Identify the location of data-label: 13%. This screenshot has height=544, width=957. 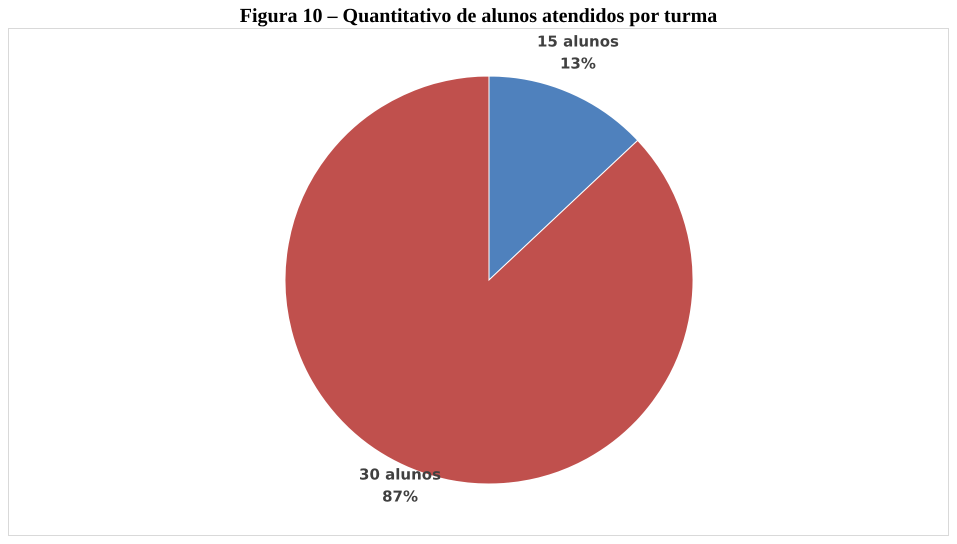
(578, 63).